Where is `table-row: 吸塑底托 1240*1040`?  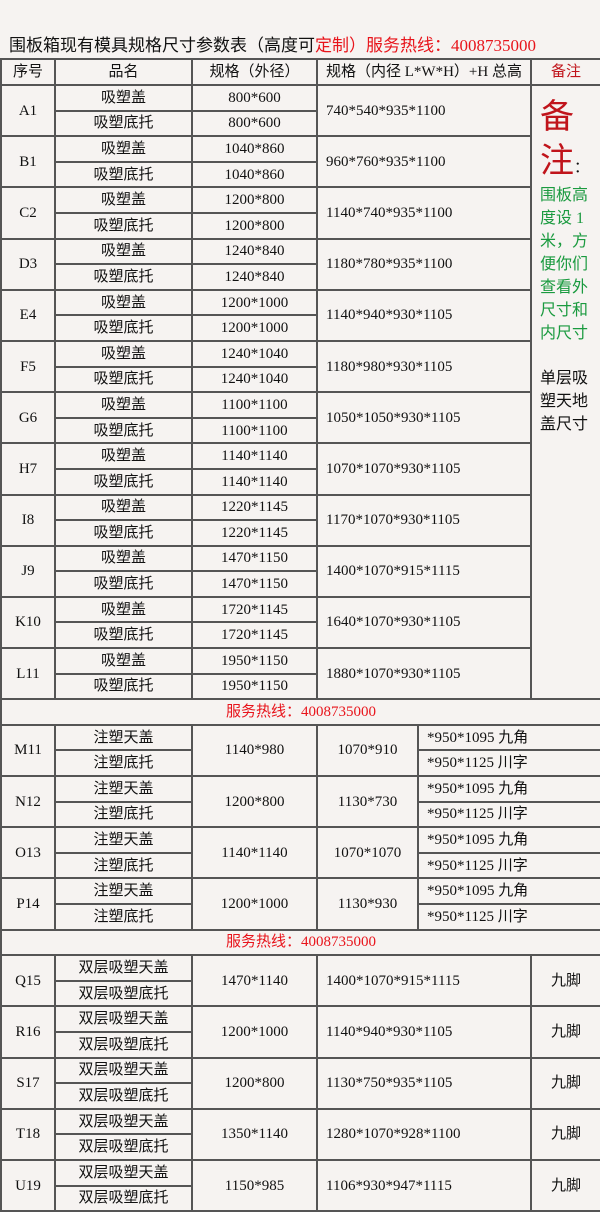 table-row: 吸塑底托 1240*1040 is located at coordinates (300, 379).